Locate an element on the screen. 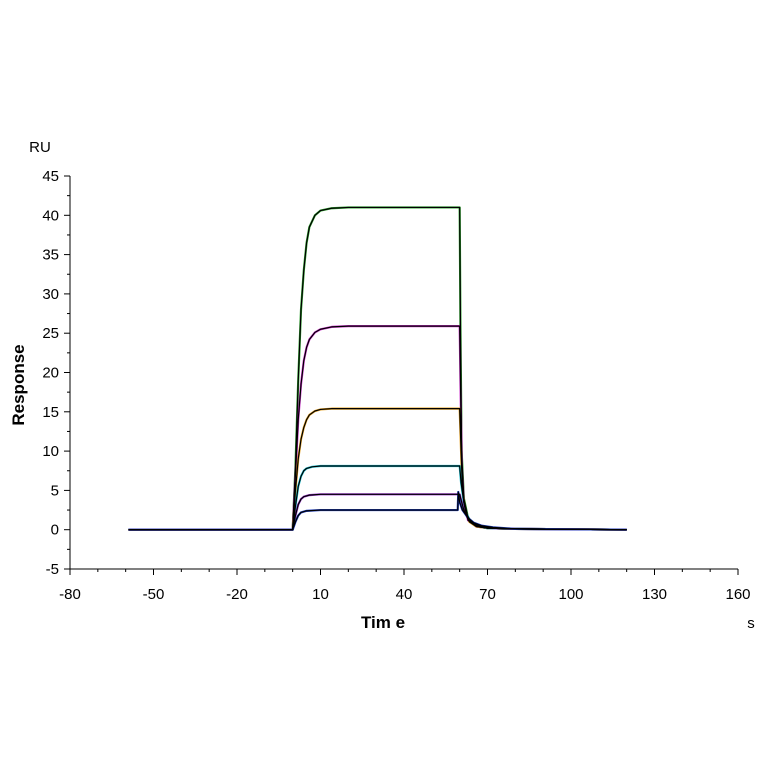  y-tick-label: 35 is located at coordinates (50, 255).